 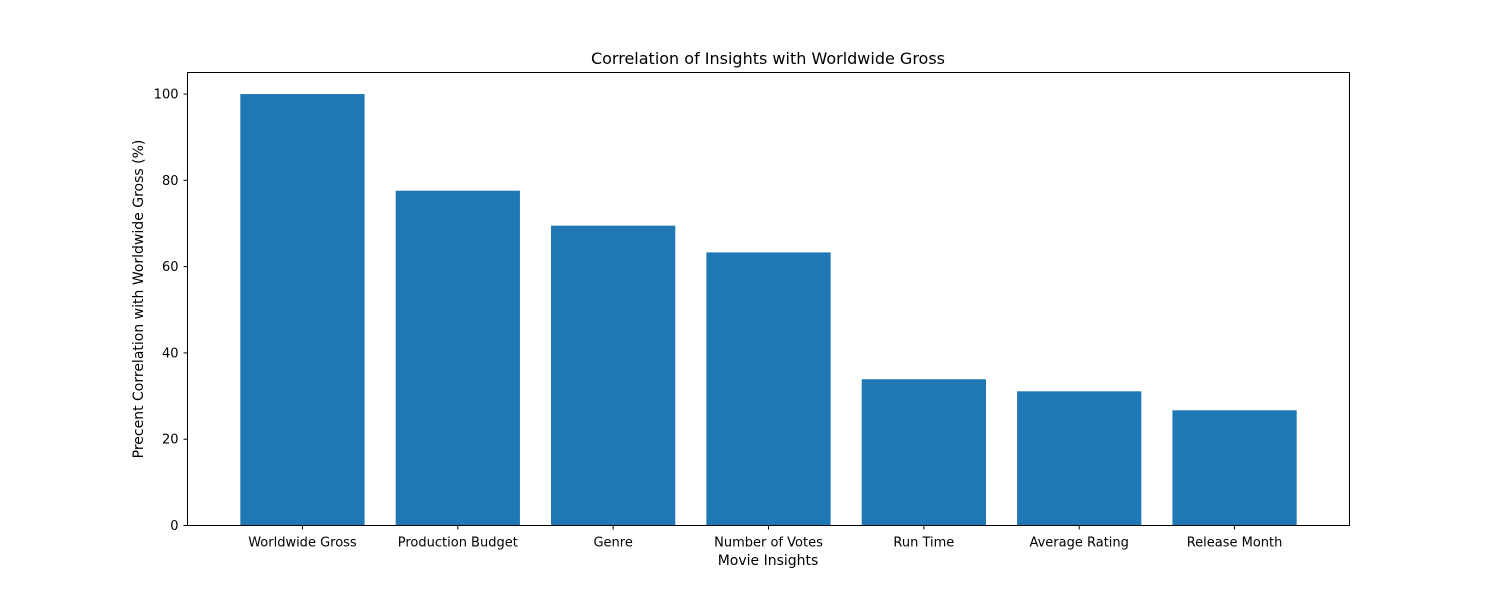 I want to click on x-tick-label: Worldwide Gross, so click(x=302, y=543).